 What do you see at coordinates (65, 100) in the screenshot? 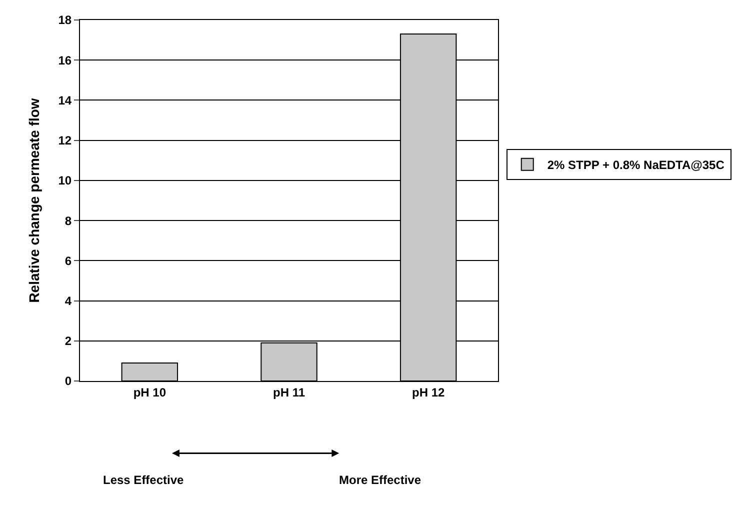
I see `y-tick-label: 14` at bounding box center [65, 100].